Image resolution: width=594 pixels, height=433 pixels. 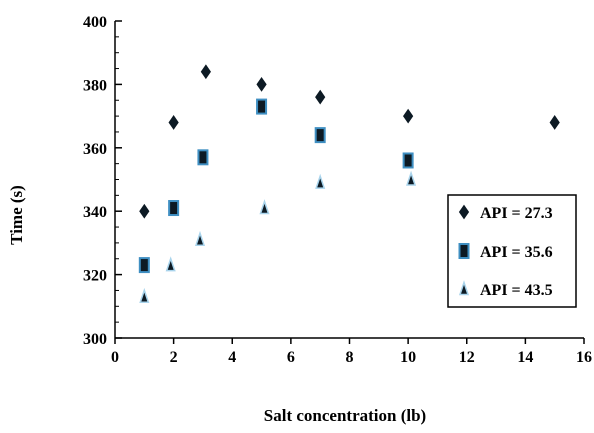 I want to click on legend-marker-square, so click(x=464, y=251).